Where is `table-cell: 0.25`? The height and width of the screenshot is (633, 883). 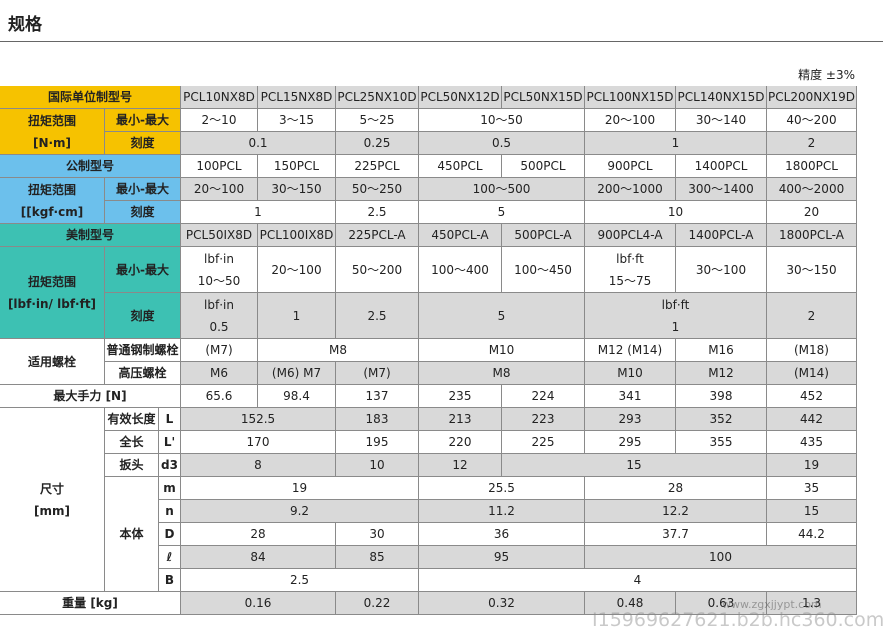 table-cell: 0.25 is located at coordinates (377, 143).